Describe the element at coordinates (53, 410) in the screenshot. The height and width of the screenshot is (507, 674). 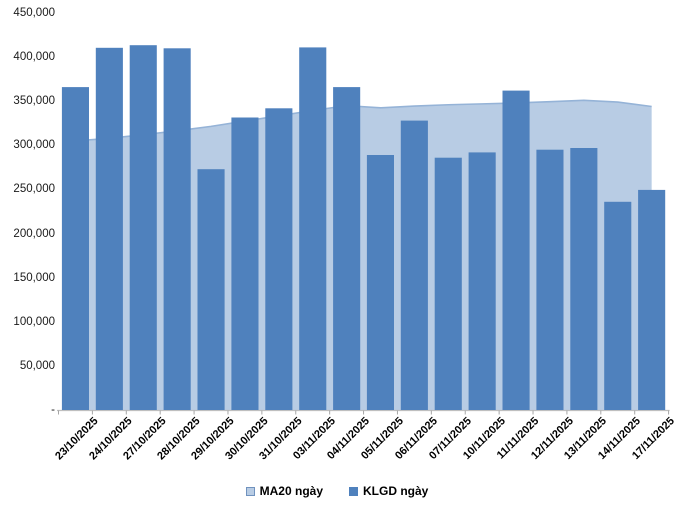
I see `y-tick-label: -` at that location.